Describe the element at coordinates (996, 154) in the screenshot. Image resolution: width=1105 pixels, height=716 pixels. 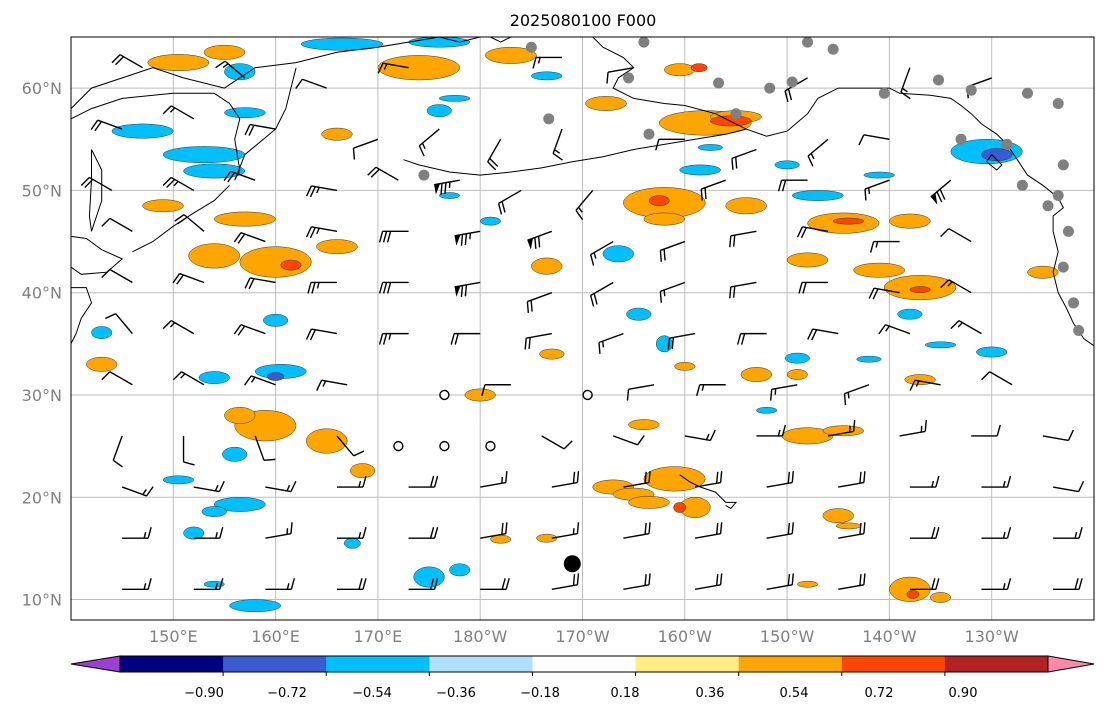
I see `dark-blue-patch` at that location.